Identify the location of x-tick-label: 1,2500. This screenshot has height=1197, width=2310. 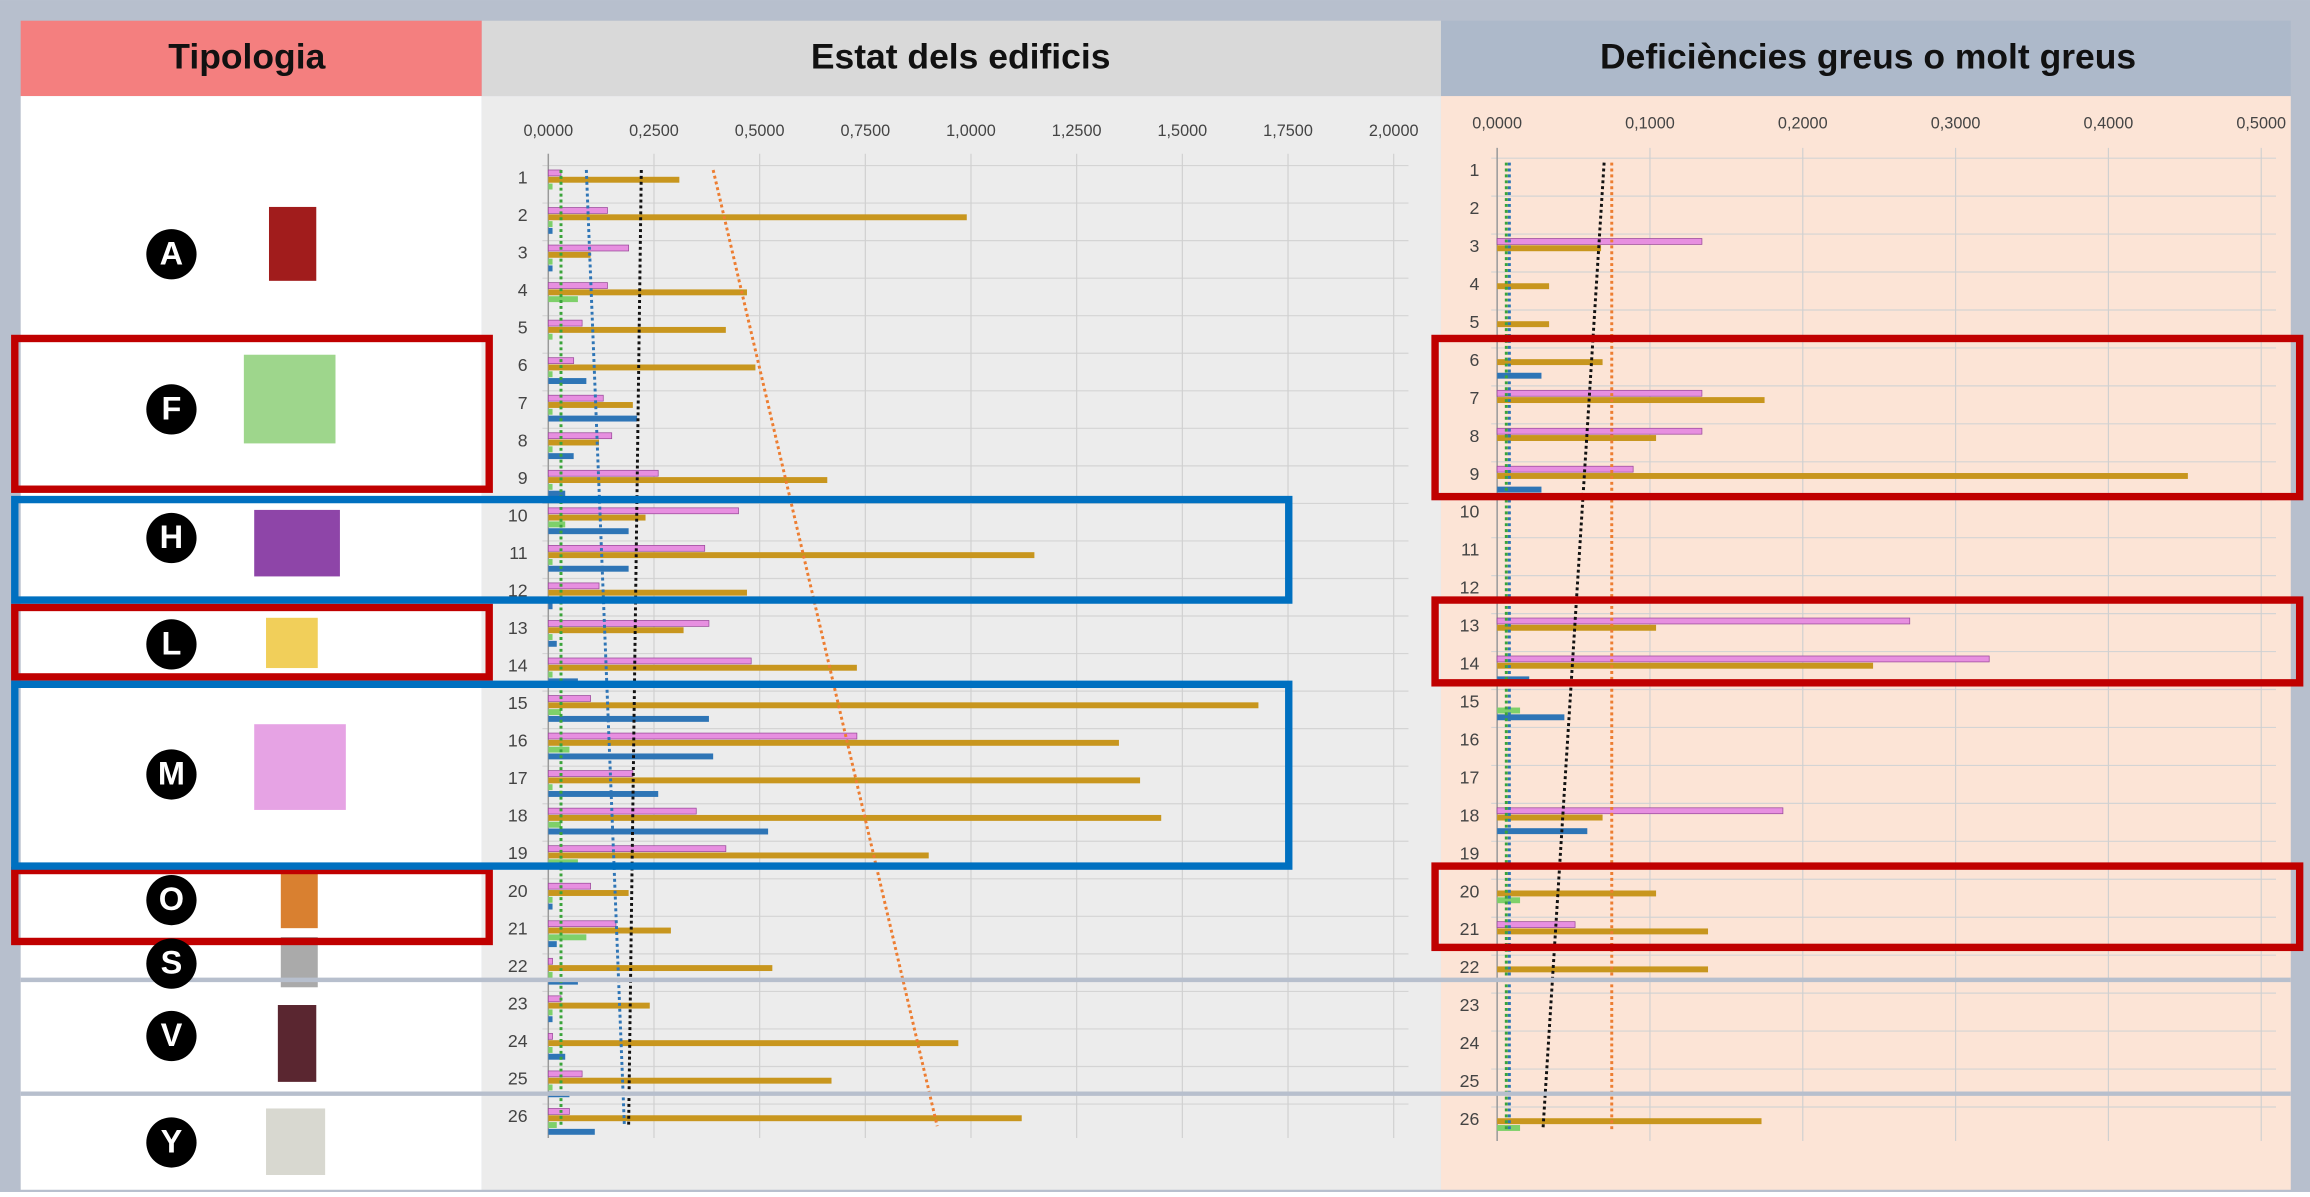
(1077, 131).